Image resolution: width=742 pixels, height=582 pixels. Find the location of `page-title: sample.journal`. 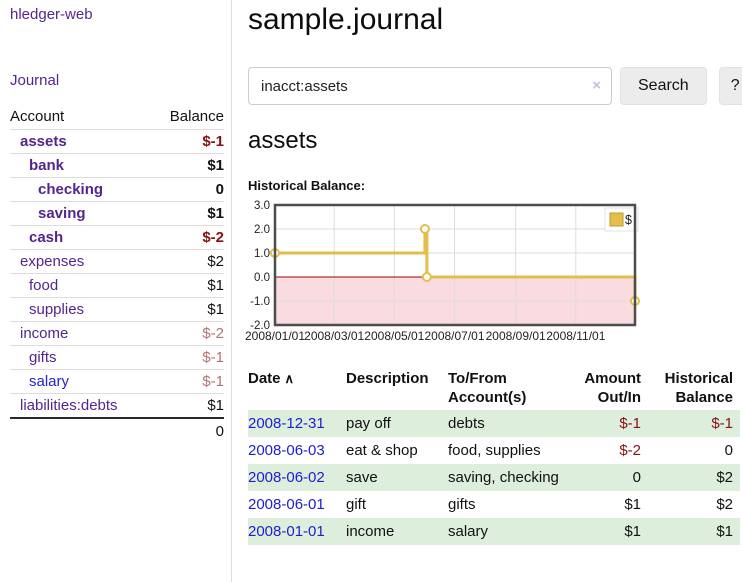

page-title: sample.journal is located at coordinates (346, 19).